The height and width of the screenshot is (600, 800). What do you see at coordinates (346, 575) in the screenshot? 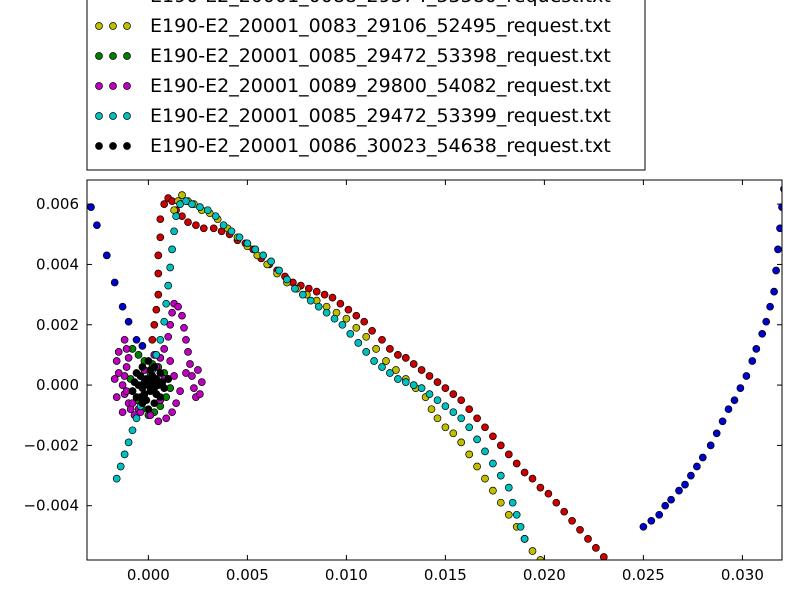
I see `x-tick-label: 0.010` at bounding box center [346, 575].